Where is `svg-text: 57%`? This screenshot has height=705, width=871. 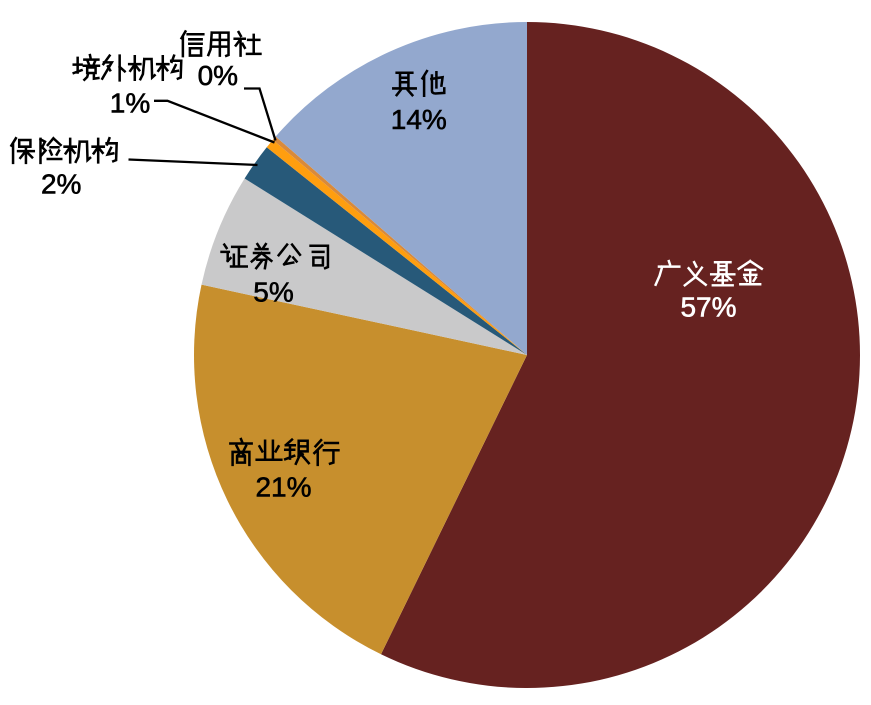
svg-text: 57% is located at coordinates (708, 307).